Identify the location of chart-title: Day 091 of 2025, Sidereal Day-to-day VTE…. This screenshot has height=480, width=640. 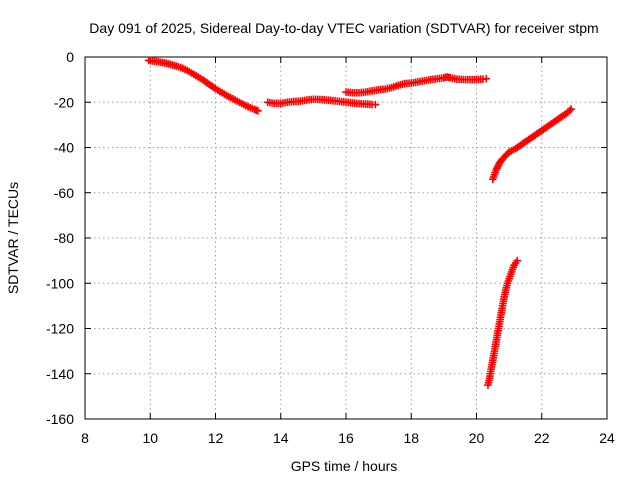
(343, 28).